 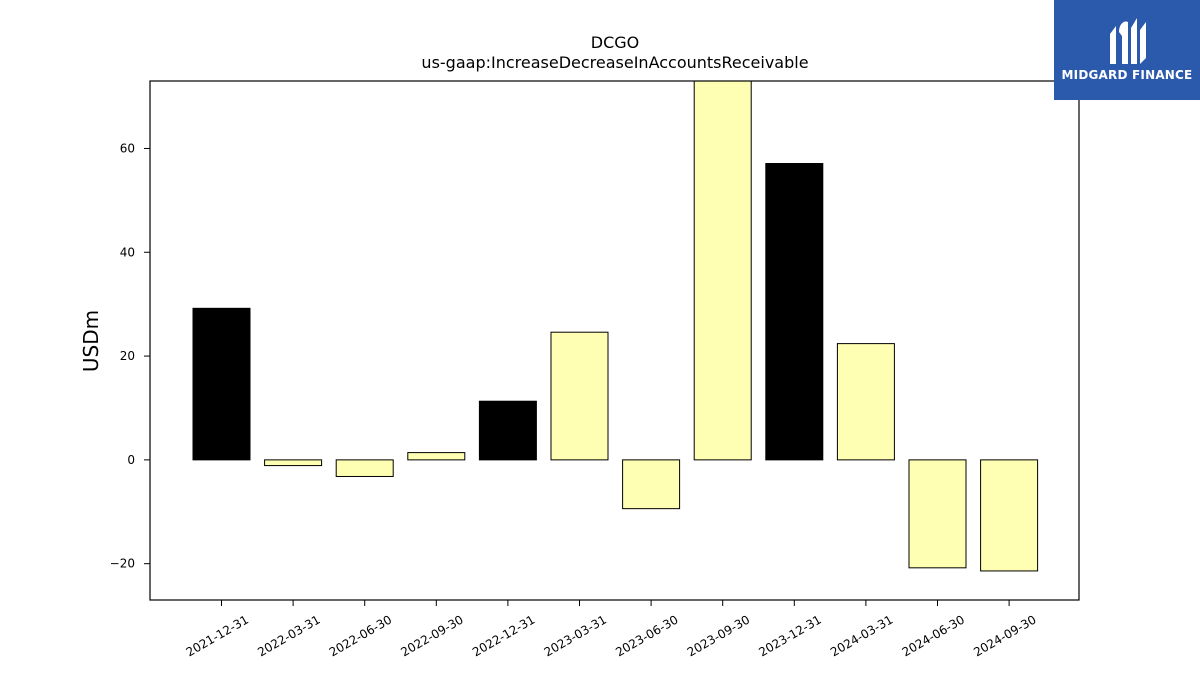 I want to click on y-ticks-group: −20 0 20 40 60, so click(x=130, y=356).